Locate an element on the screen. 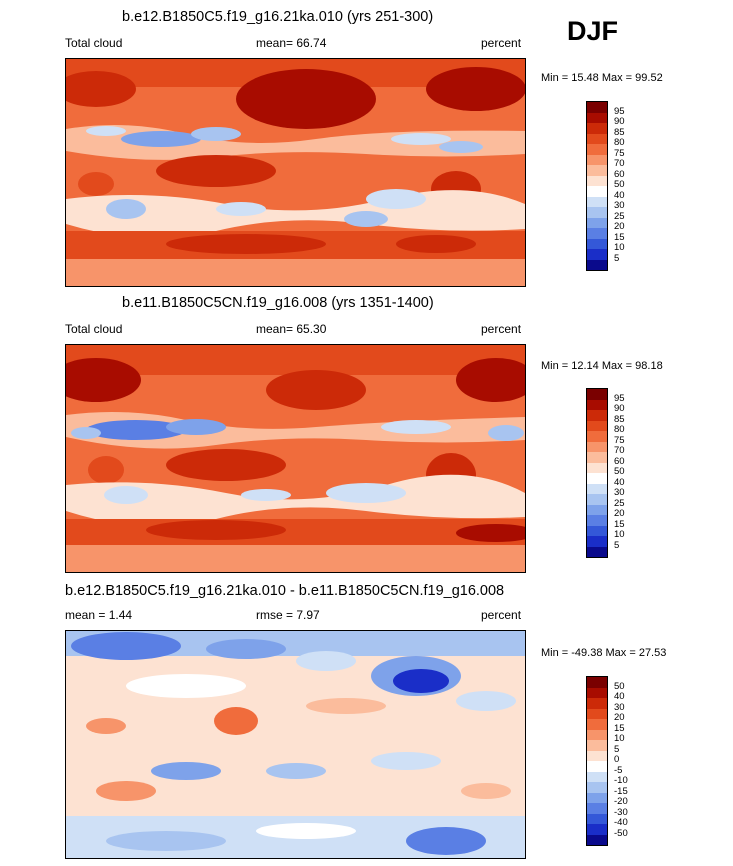 The image size is (733, 866). panel-3-units-label: percent is located at coordinates (501, 615).